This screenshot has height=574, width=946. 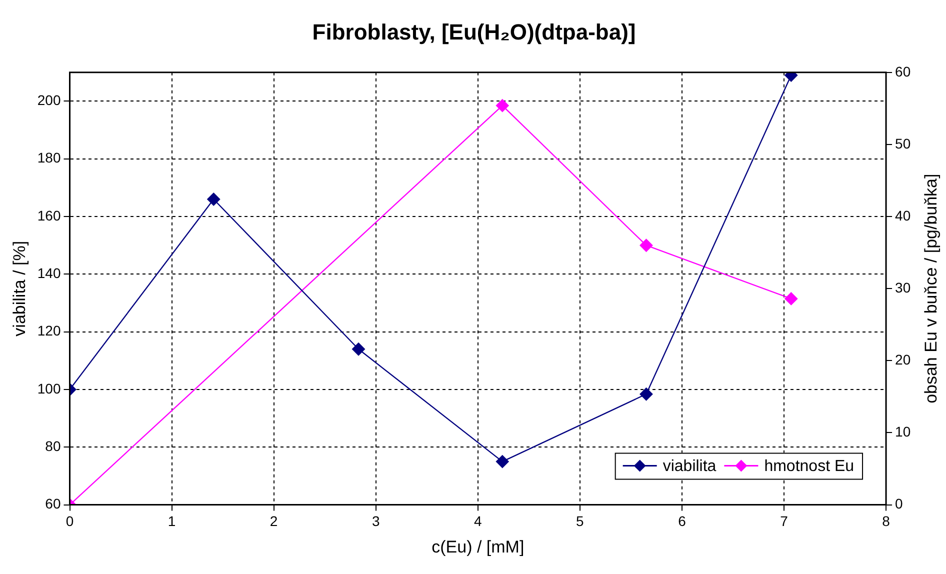 What do you see at coordinates (784, 521) in the screenshot?
I see `x-tick-label: 7` at bounding box center [784, 521].